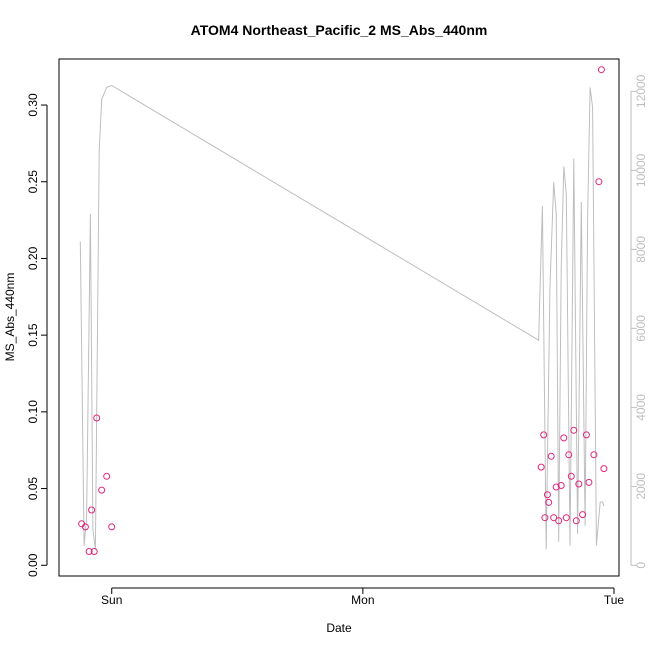 The width and height of the screenshot is (650, 655). I want to click on x-tick-label: Mon, so click(362, 600).